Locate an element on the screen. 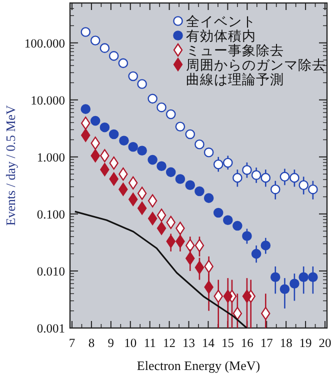  legend-label: 有効体積内 is located at coordinates (221, 36).